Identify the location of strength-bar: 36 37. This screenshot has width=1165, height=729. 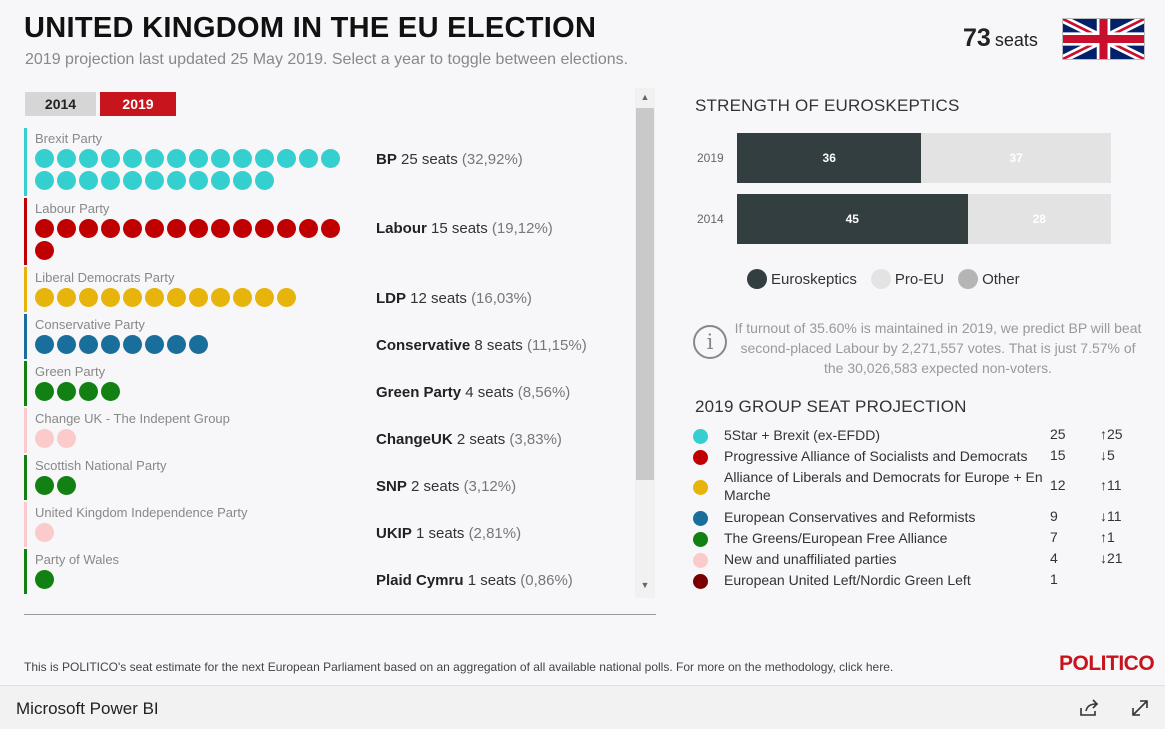
(924, 158).